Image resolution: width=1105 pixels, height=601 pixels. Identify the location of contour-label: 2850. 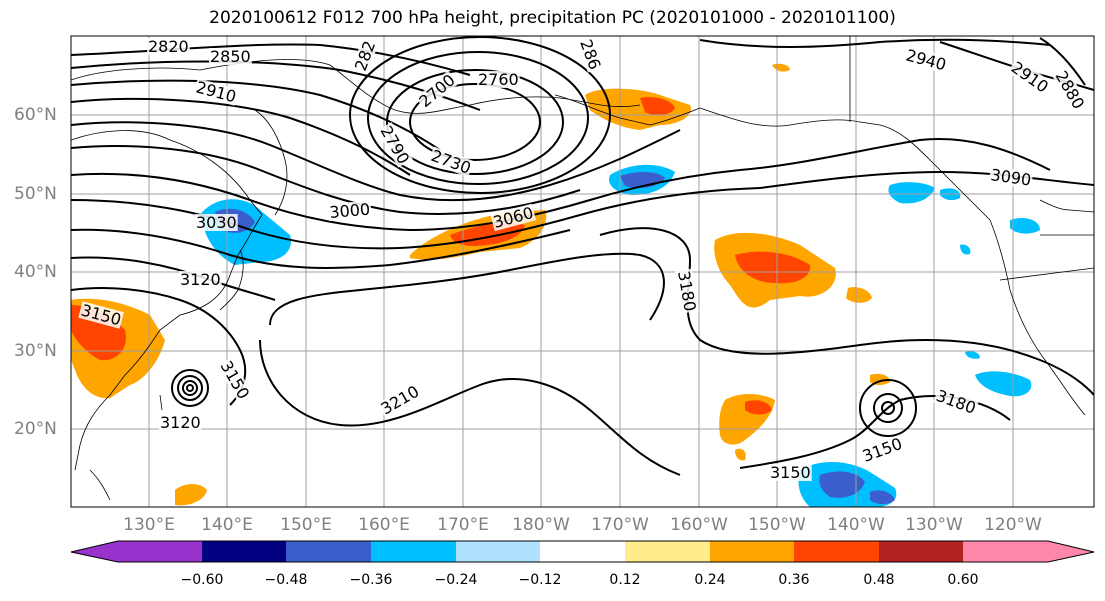
(230, 56).